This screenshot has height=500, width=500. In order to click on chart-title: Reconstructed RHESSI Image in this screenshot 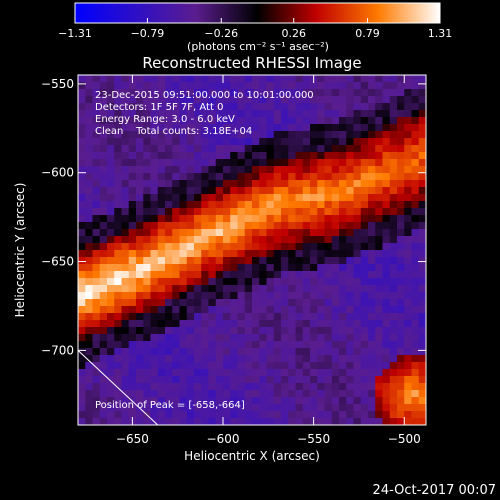, I will do `click(251, 63)`.